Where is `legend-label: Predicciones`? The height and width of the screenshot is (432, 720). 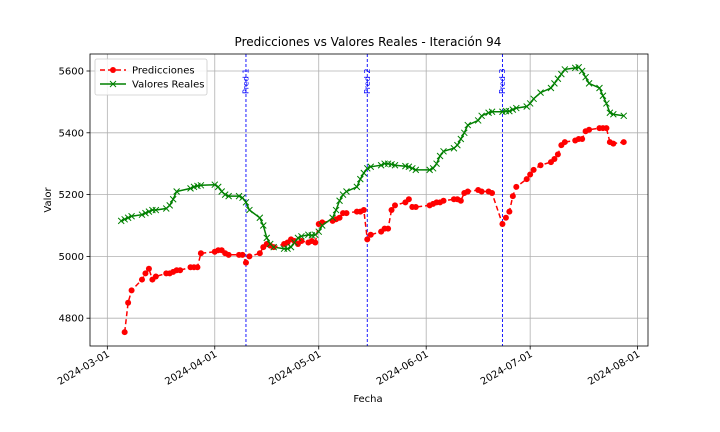
legend-label: Predicciones is located at coordinates (163, 71).